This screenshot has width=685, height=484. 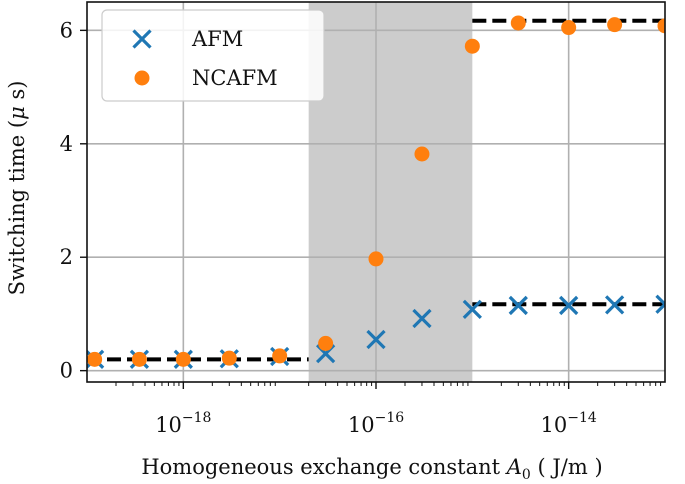 What do you see at coordinates (183, 423) in the screenshot?
I see `x-tick-label: 10−18` at bounding box center [183, 423].